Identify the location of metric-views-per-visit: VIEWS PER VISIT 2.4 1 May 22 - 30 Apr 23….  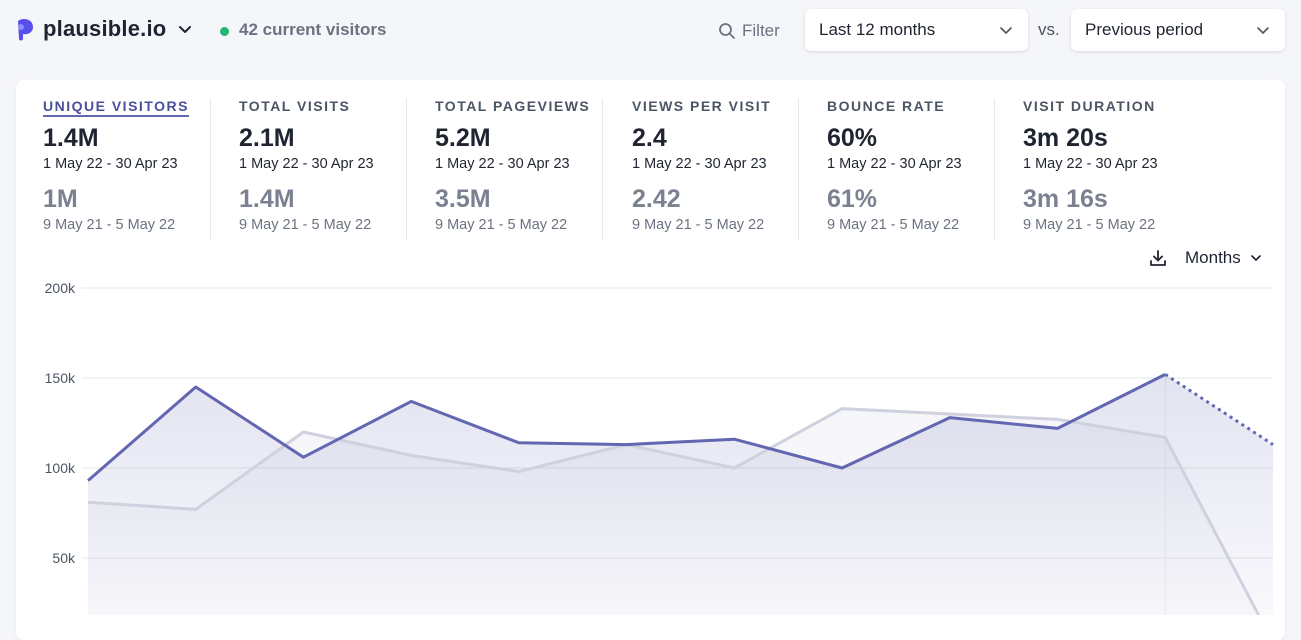
(730, 169).